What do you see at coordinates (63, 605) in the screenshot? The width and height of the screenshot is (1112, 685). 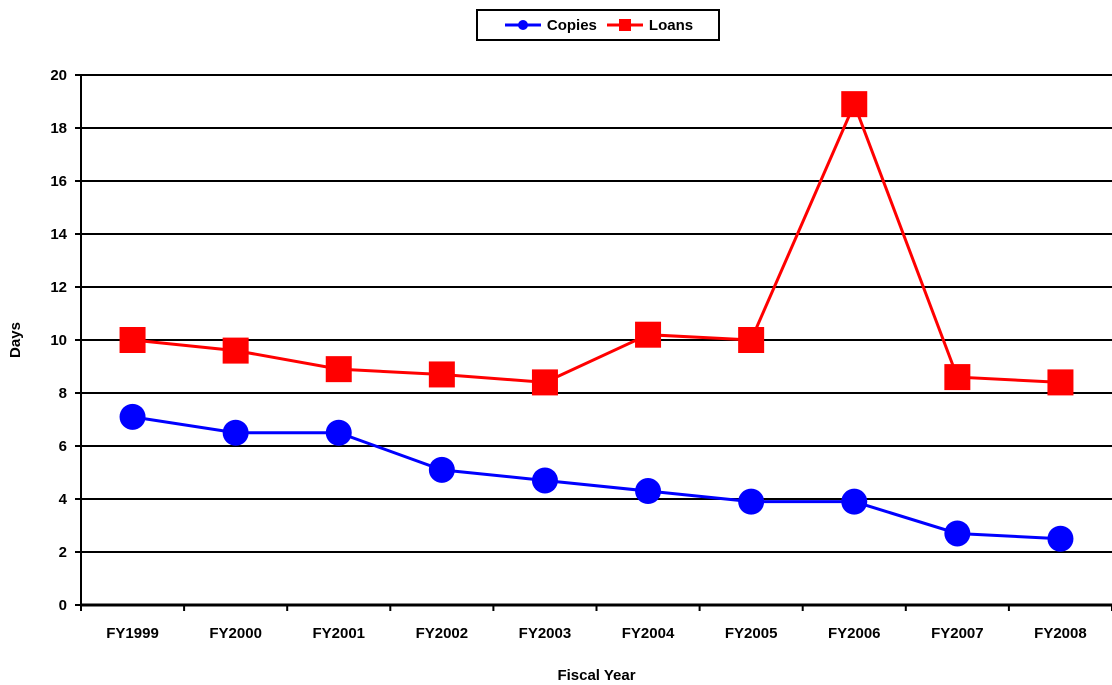 I see `y-tick-label: 0` at bounding box center [63, 605].